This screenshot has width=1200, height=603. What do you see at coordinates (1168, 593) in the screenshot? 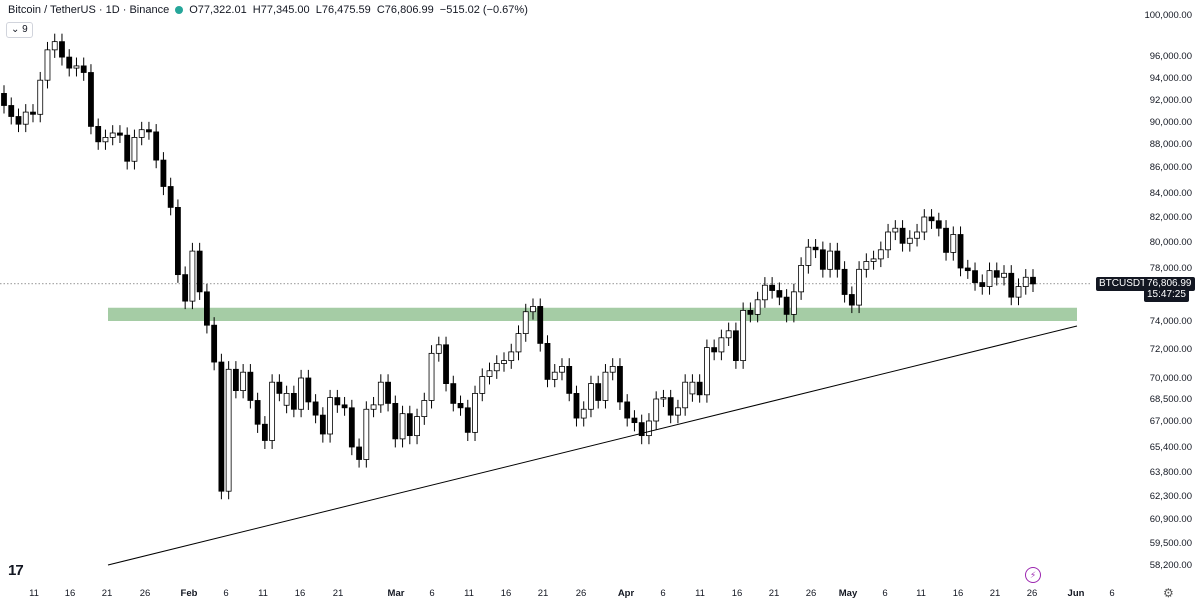
I see `gear-icon: ⚙` at bounding box center [1168, 593].